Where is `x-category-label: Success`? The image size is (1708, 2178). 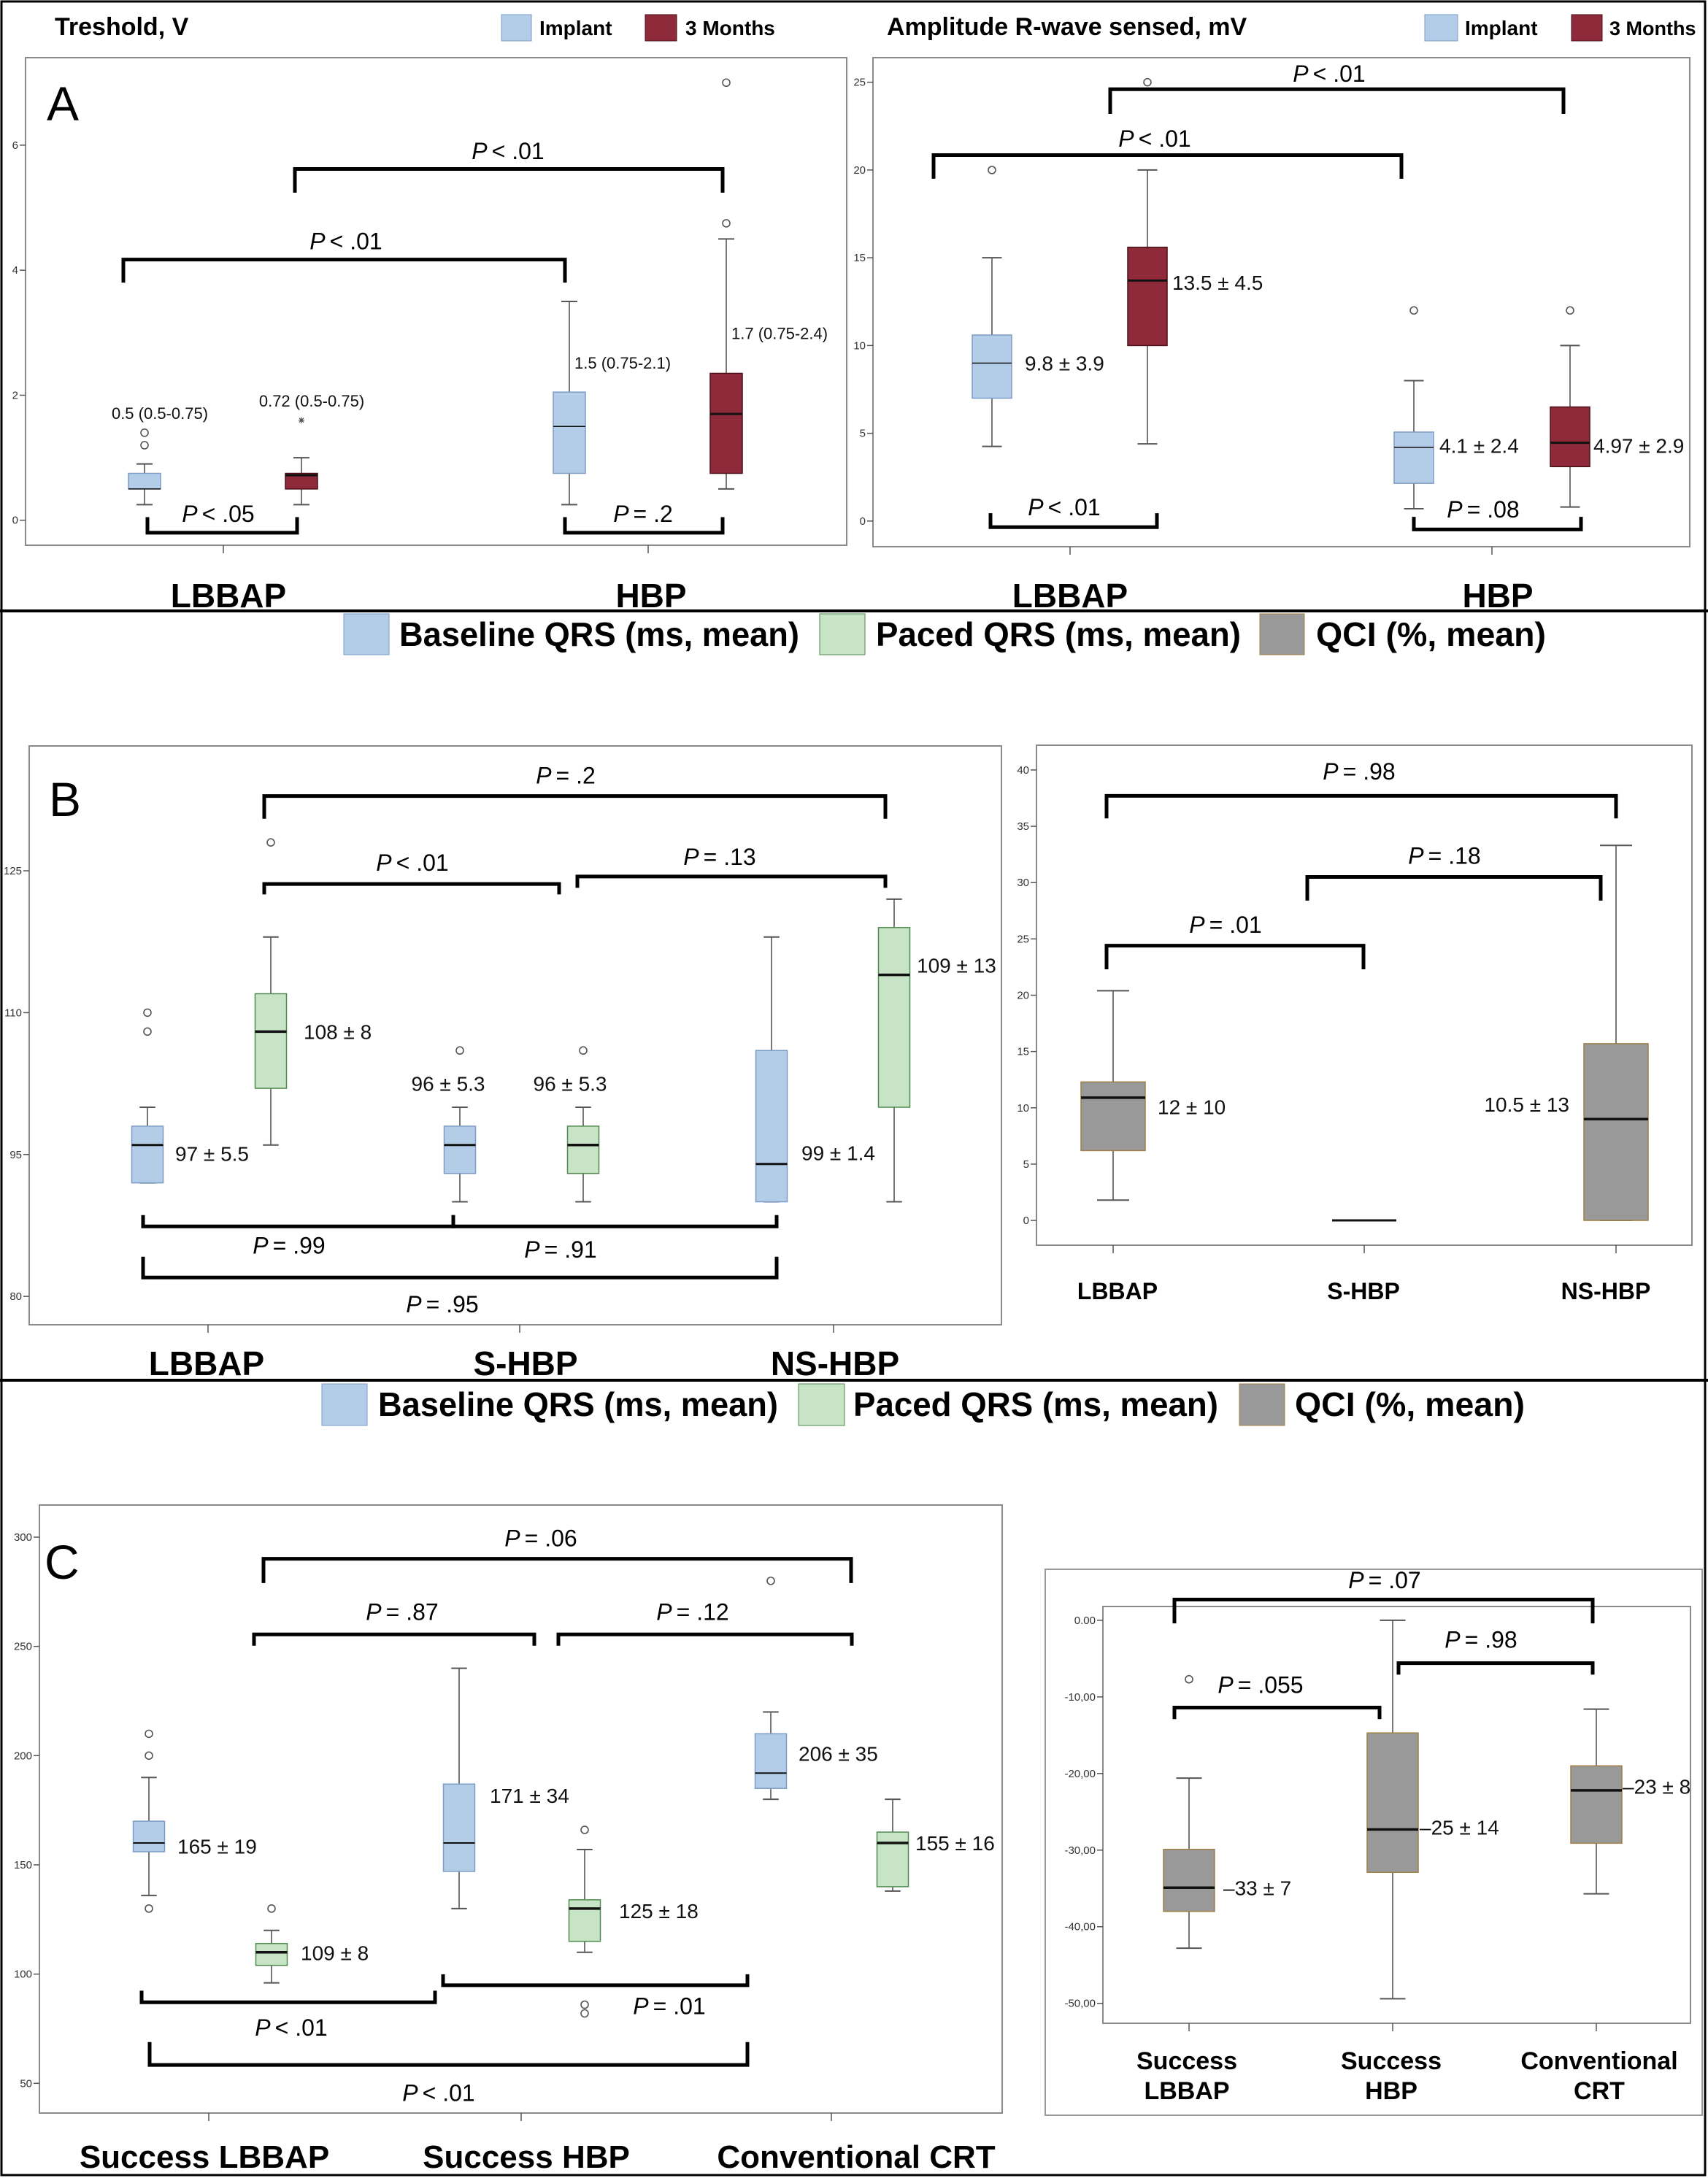
x-category-label: Success is located at coordinates (1391, 2061).